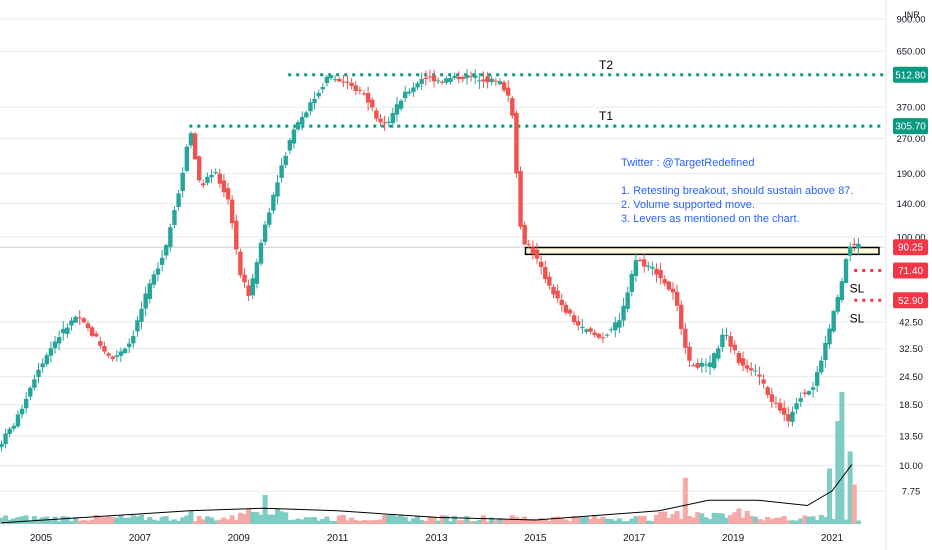  What do you see at coordinates (606, 65) in the screenshot?
I see `level-name-t2: T2` at bounding box center [606, 65].